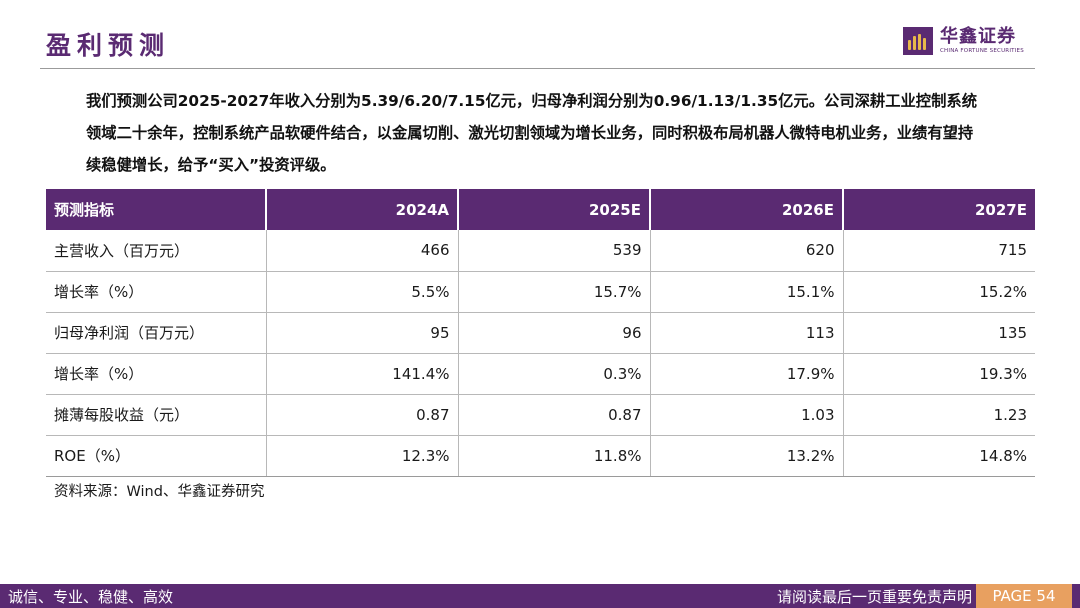  What do you see at coordinates (939, 333) in the screenshot?
I see `table-cell: 135` at bounding box center [939, 333].